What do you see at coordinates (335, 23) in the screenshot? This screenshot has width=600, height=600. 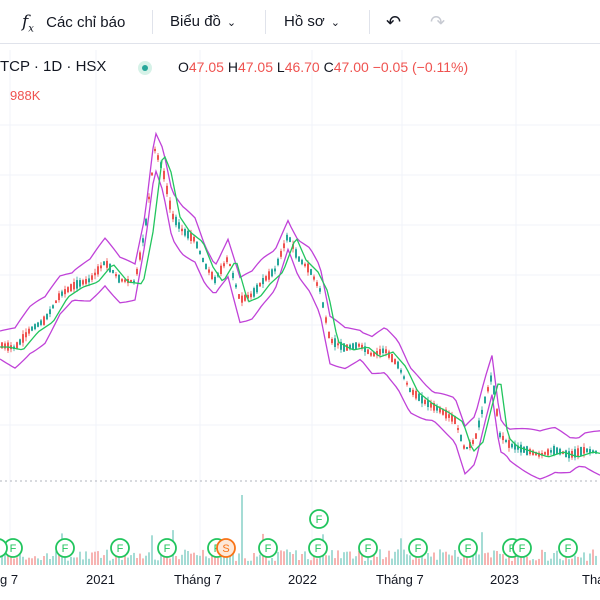 I see `chevron-down-icon: ⌄` at bounding box center [335, 23].